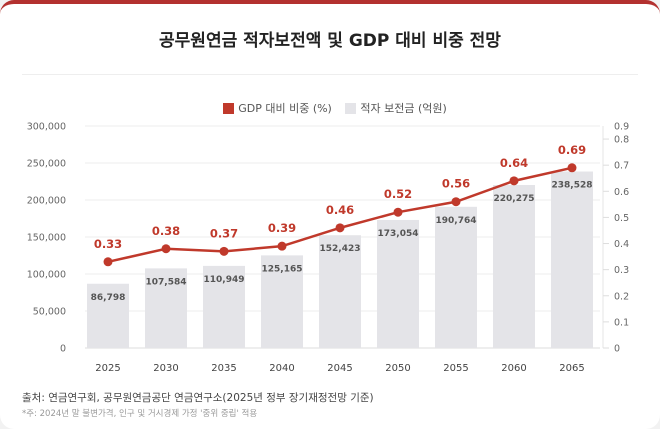 Image resolution: width=660 pixels, height=429 pixels. Describe the element at coordinates (281, 368) in the screenshot. I see `x-tick-label: 2040` at that location.